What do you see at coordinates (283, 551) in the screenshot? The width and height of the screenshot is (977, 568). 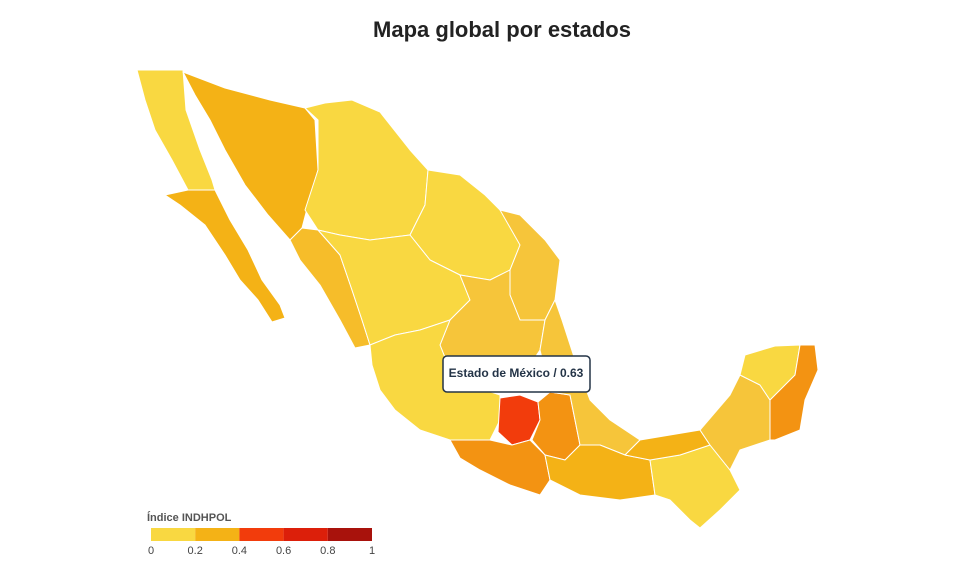 I see `legend-tick-label: 0.6` at bounding box center [283, 551].